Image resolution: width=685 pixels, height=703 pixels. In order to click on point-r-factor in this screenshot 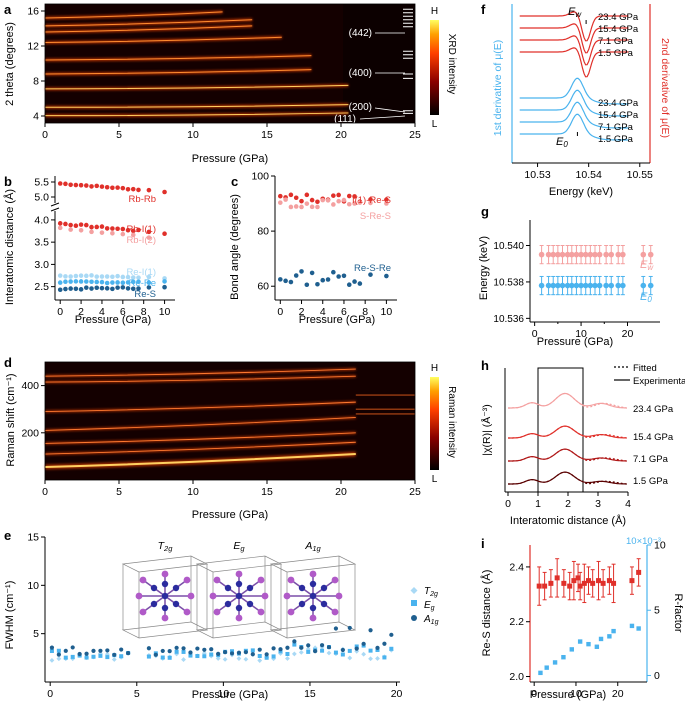, I will do `click(571, 649)`.